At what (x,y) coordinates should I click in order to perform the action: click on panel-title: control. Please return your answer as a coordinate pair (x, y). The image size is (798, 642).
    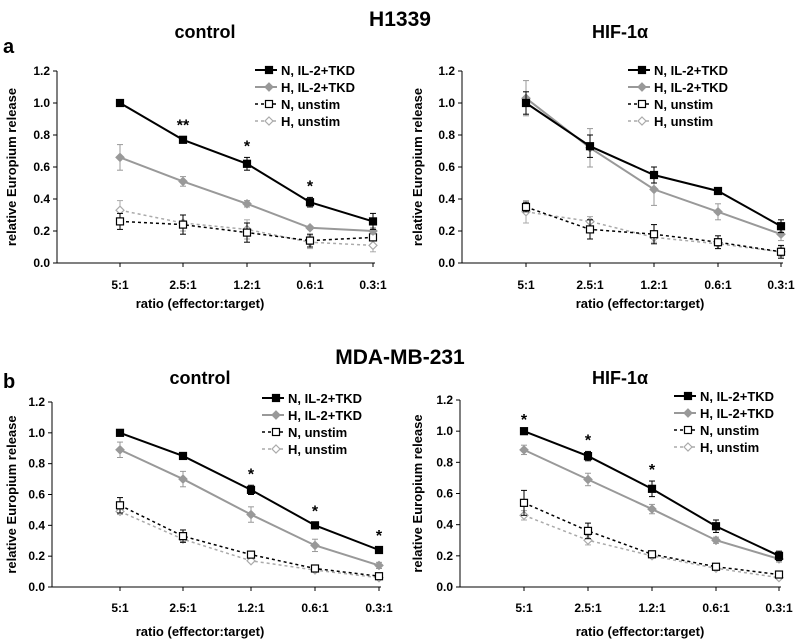
    Looking at the image, I should click on (205, 32).